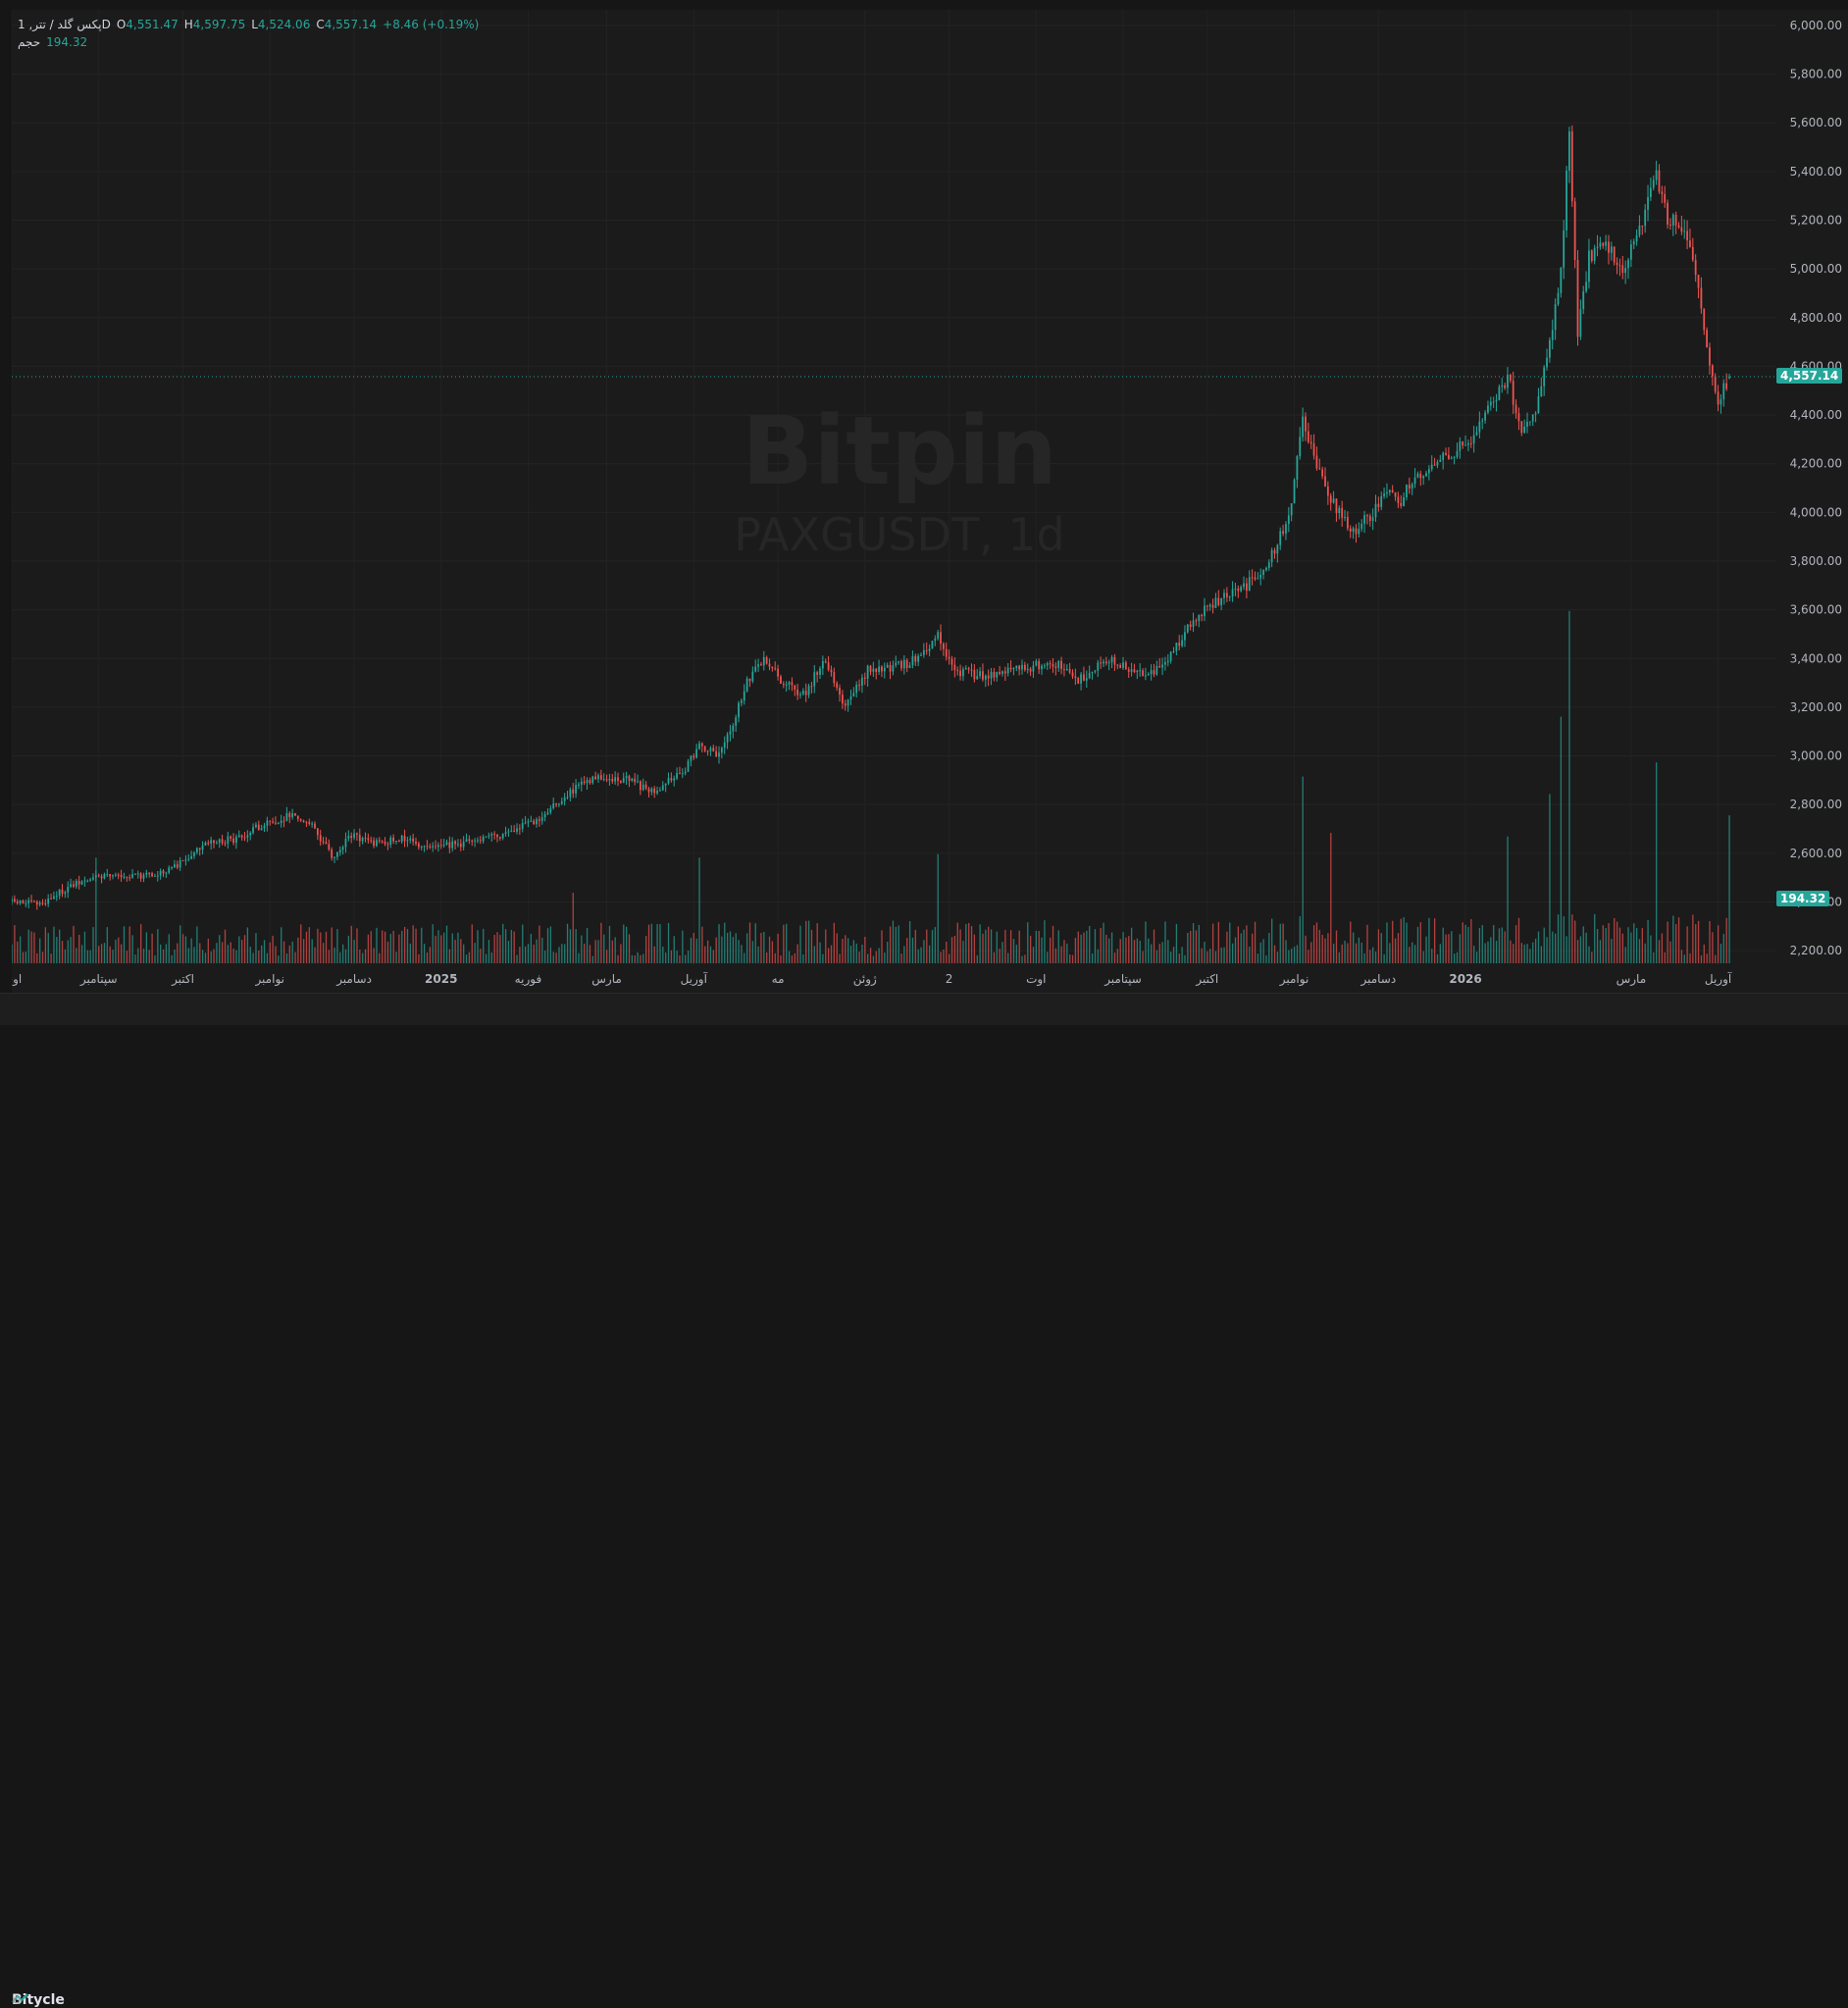  Describe the element at coordinates (64, 25) in the screenshot. I see `symbol-label: پکس گلد / تتر, 1D` at that location.